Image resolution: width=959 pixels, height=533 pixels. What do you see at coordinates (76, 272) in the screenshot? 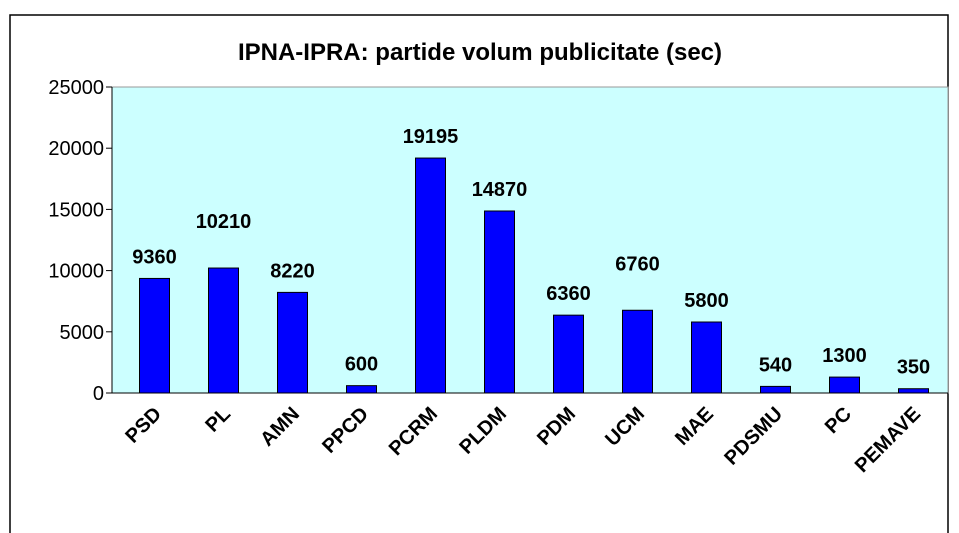
I see `y-tick-label: 10000` at bounding box center [76, 272].